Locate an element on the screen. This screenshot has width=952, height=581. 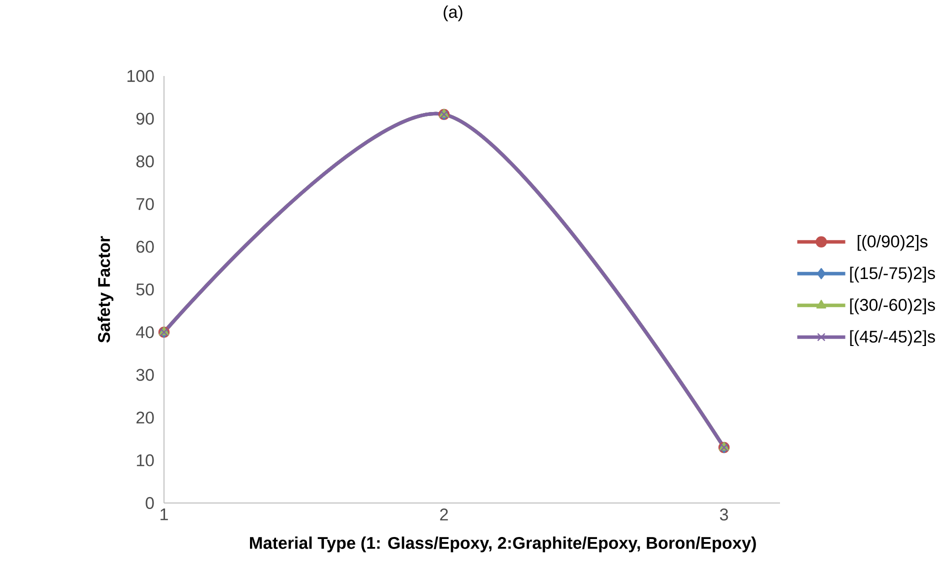
y-tick-label: 90 is located at coordinates (145, 118).